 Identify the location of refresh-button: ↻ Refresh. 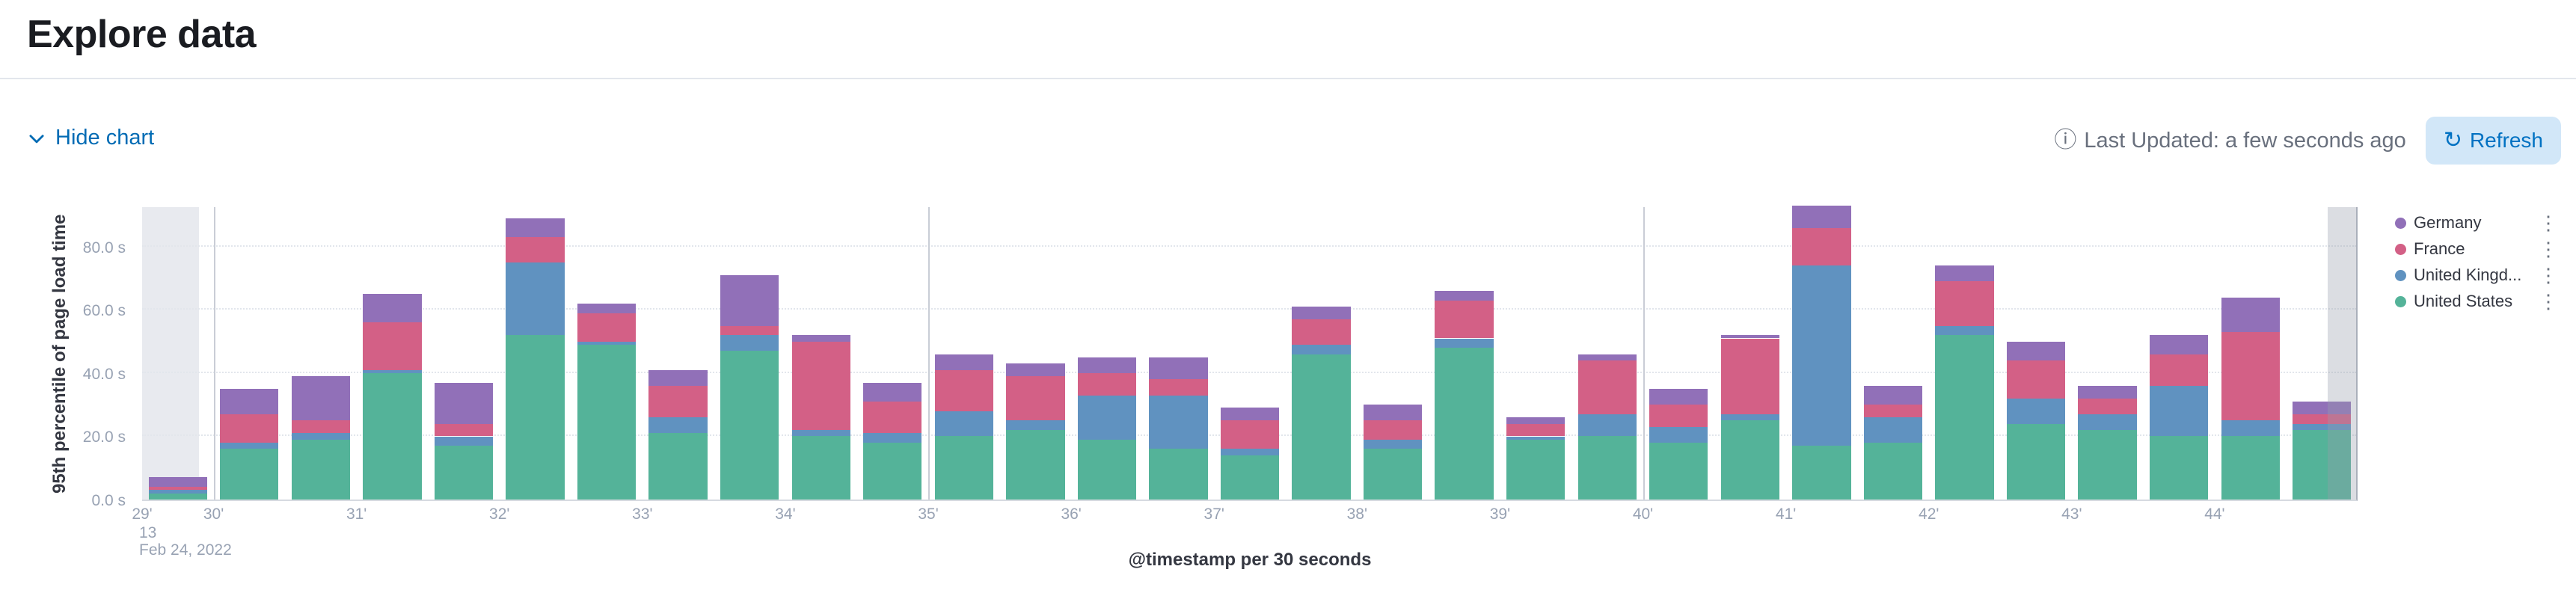
(2493, 141).